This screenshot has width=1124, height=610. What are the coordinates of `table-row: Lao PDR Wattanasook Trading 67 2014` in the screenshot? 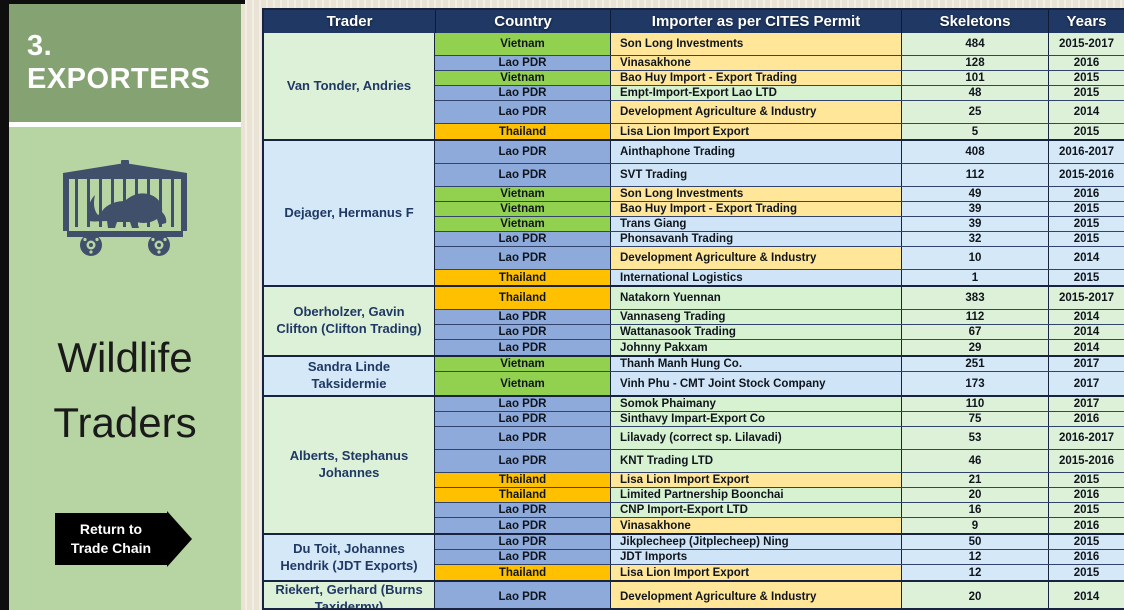 It's located at (779, 332).